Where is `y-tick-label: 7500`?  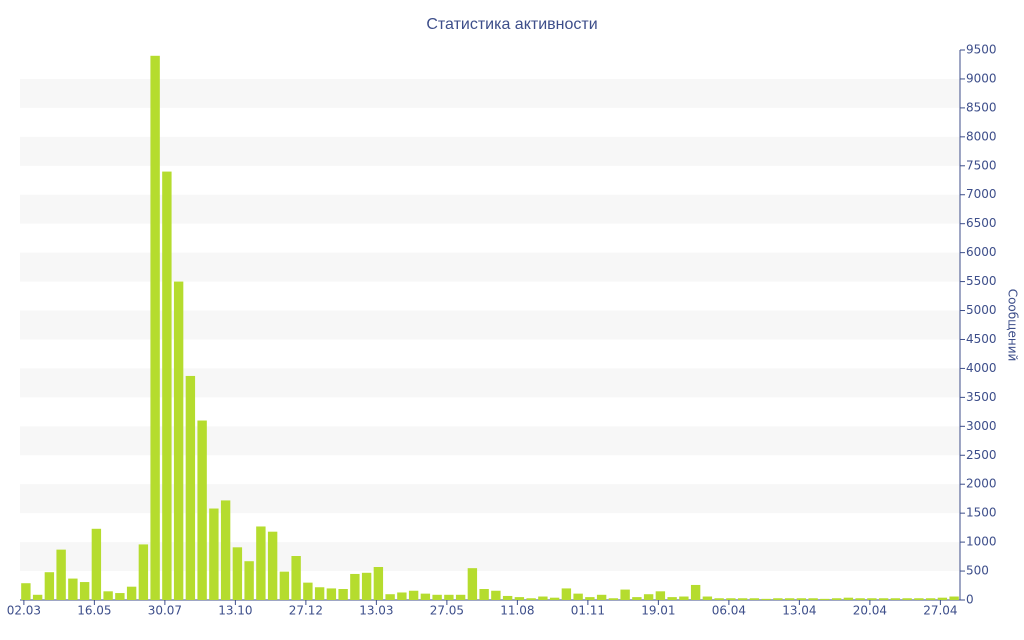 y-tick-label: 7500 is located at coordinates (981, 165).